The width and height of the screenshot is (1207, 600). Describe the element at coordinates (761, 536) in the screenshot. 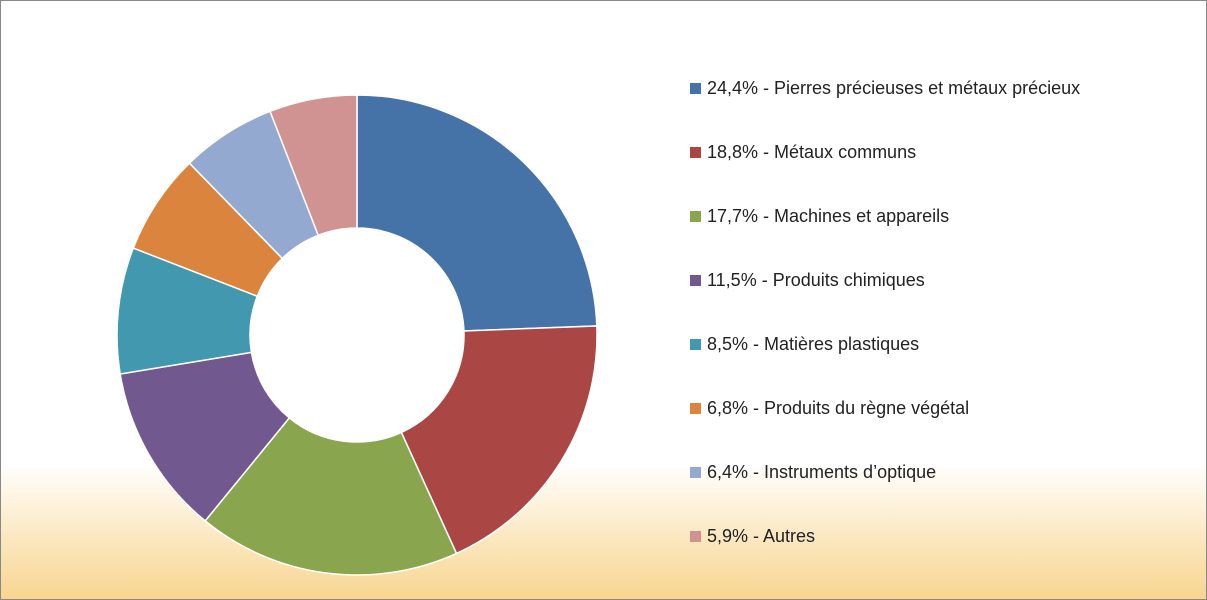

I see `legend-label: 5,9% - Autres` at that location.